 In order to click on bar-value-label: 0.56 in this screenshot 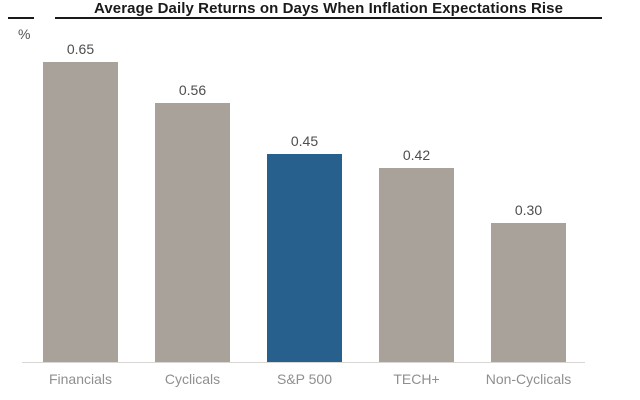, I will do `click(192, 90)`.